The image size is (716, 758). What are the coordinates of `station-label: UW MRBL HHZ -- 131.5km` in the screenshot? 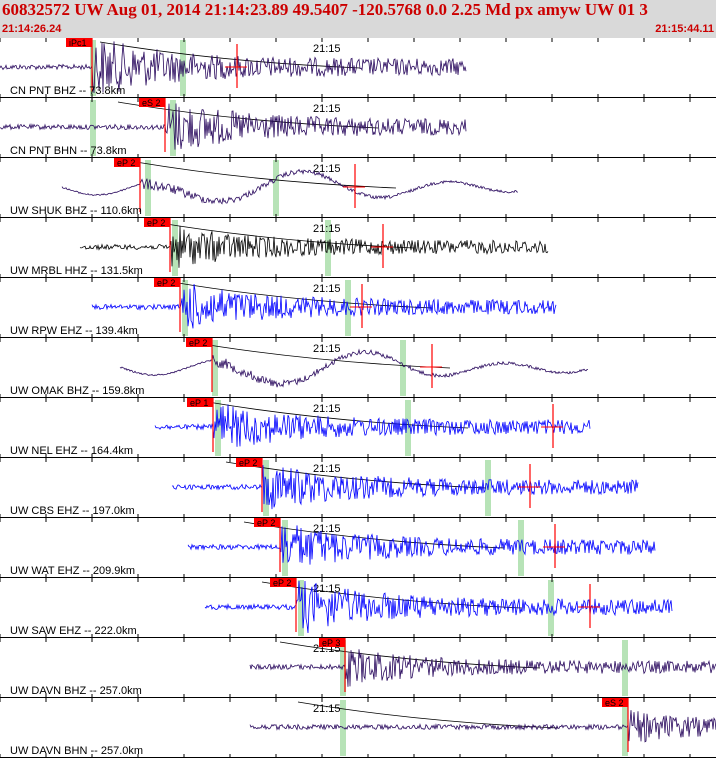 It's located at (76, 271).